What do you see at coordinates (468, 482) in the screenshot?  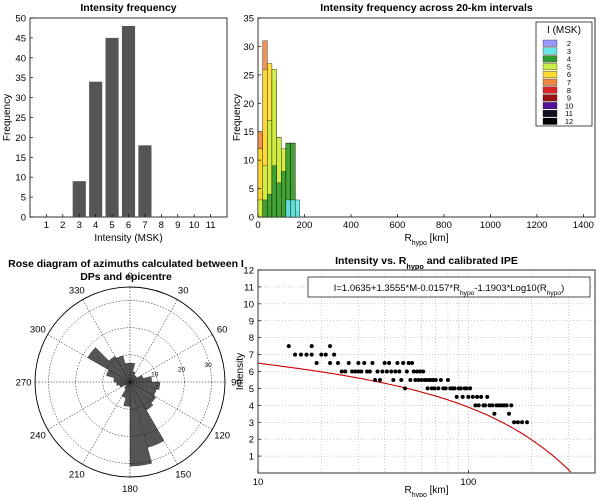 I see `x-tick-label: 100` at bounding box center [468, 482].